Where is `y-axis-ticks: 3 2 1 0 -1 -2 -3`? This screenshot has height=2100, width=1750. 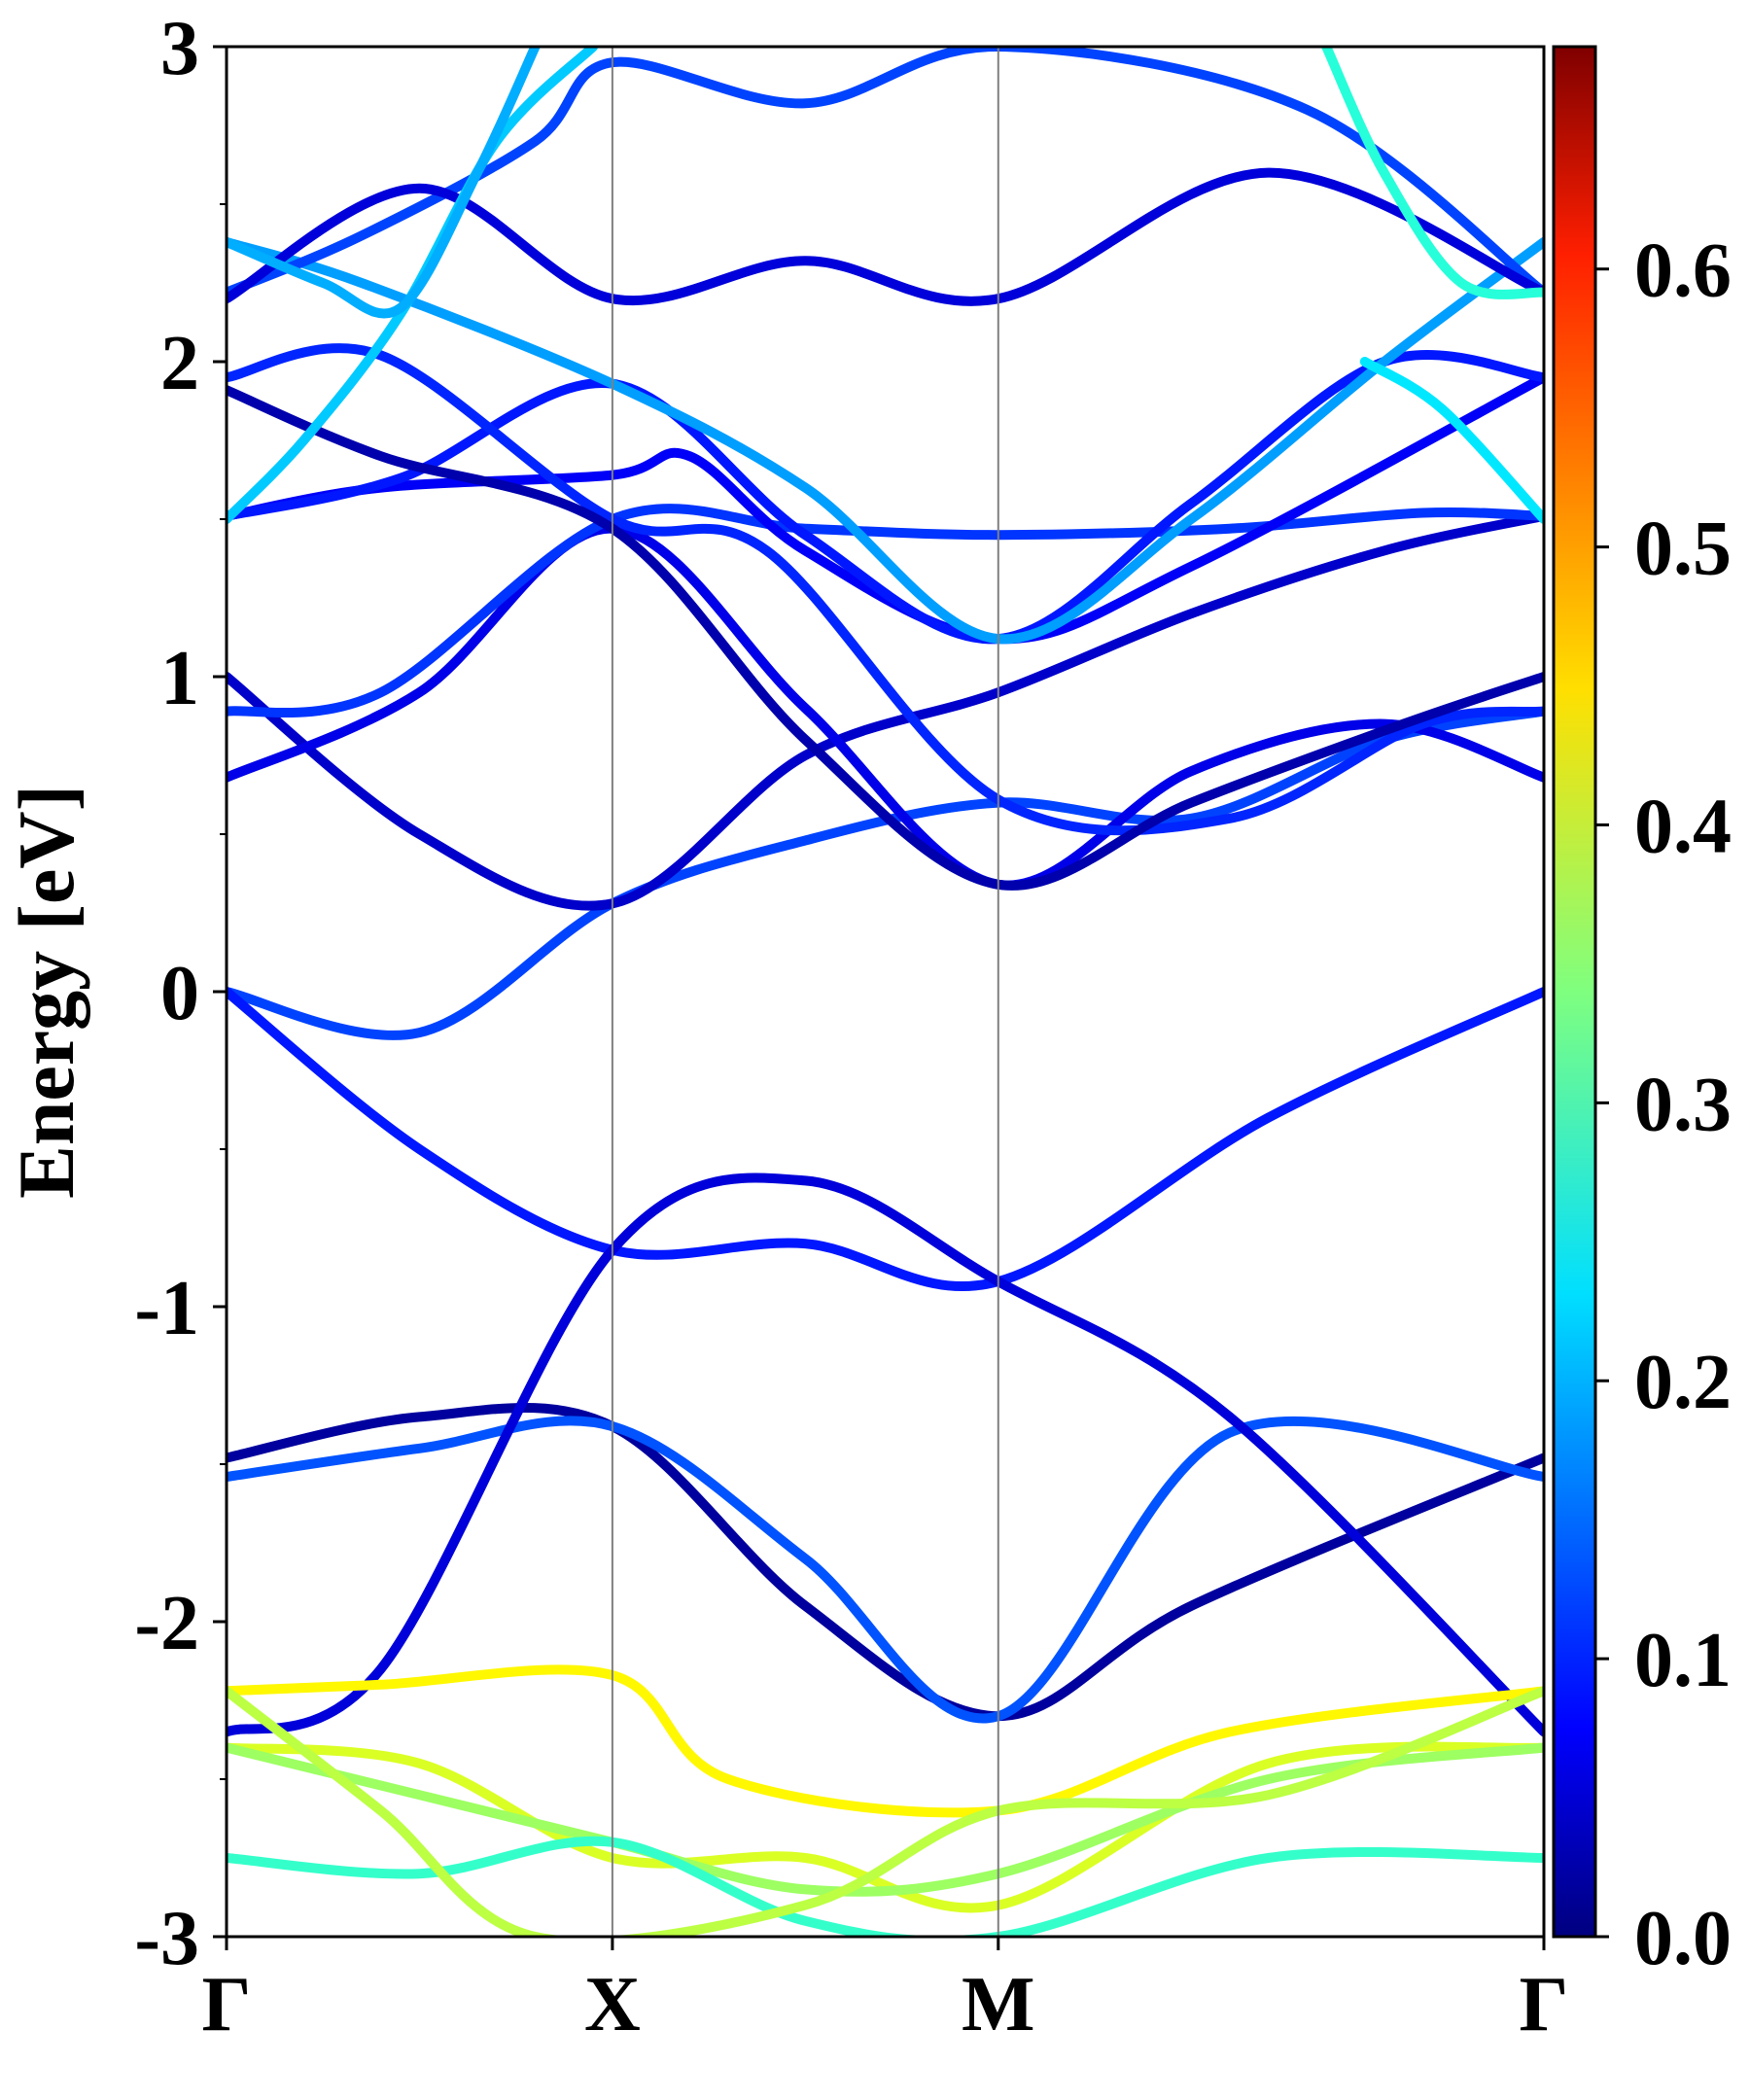
y-axis-ticks: 3 2 1 0 -1 -2 -3 is located at coordinates (180, 993).